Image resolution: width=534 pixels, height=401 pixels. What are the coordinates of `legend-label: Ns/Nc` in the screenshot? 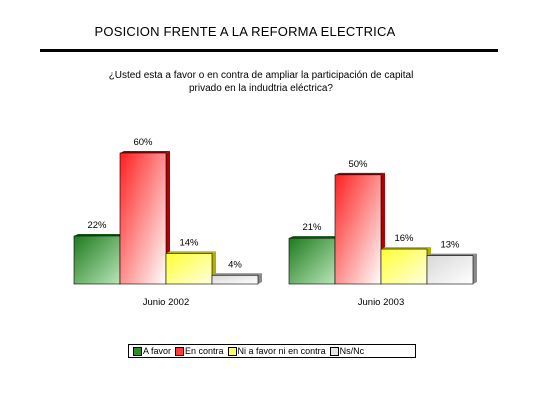 It's located at (352, 351).